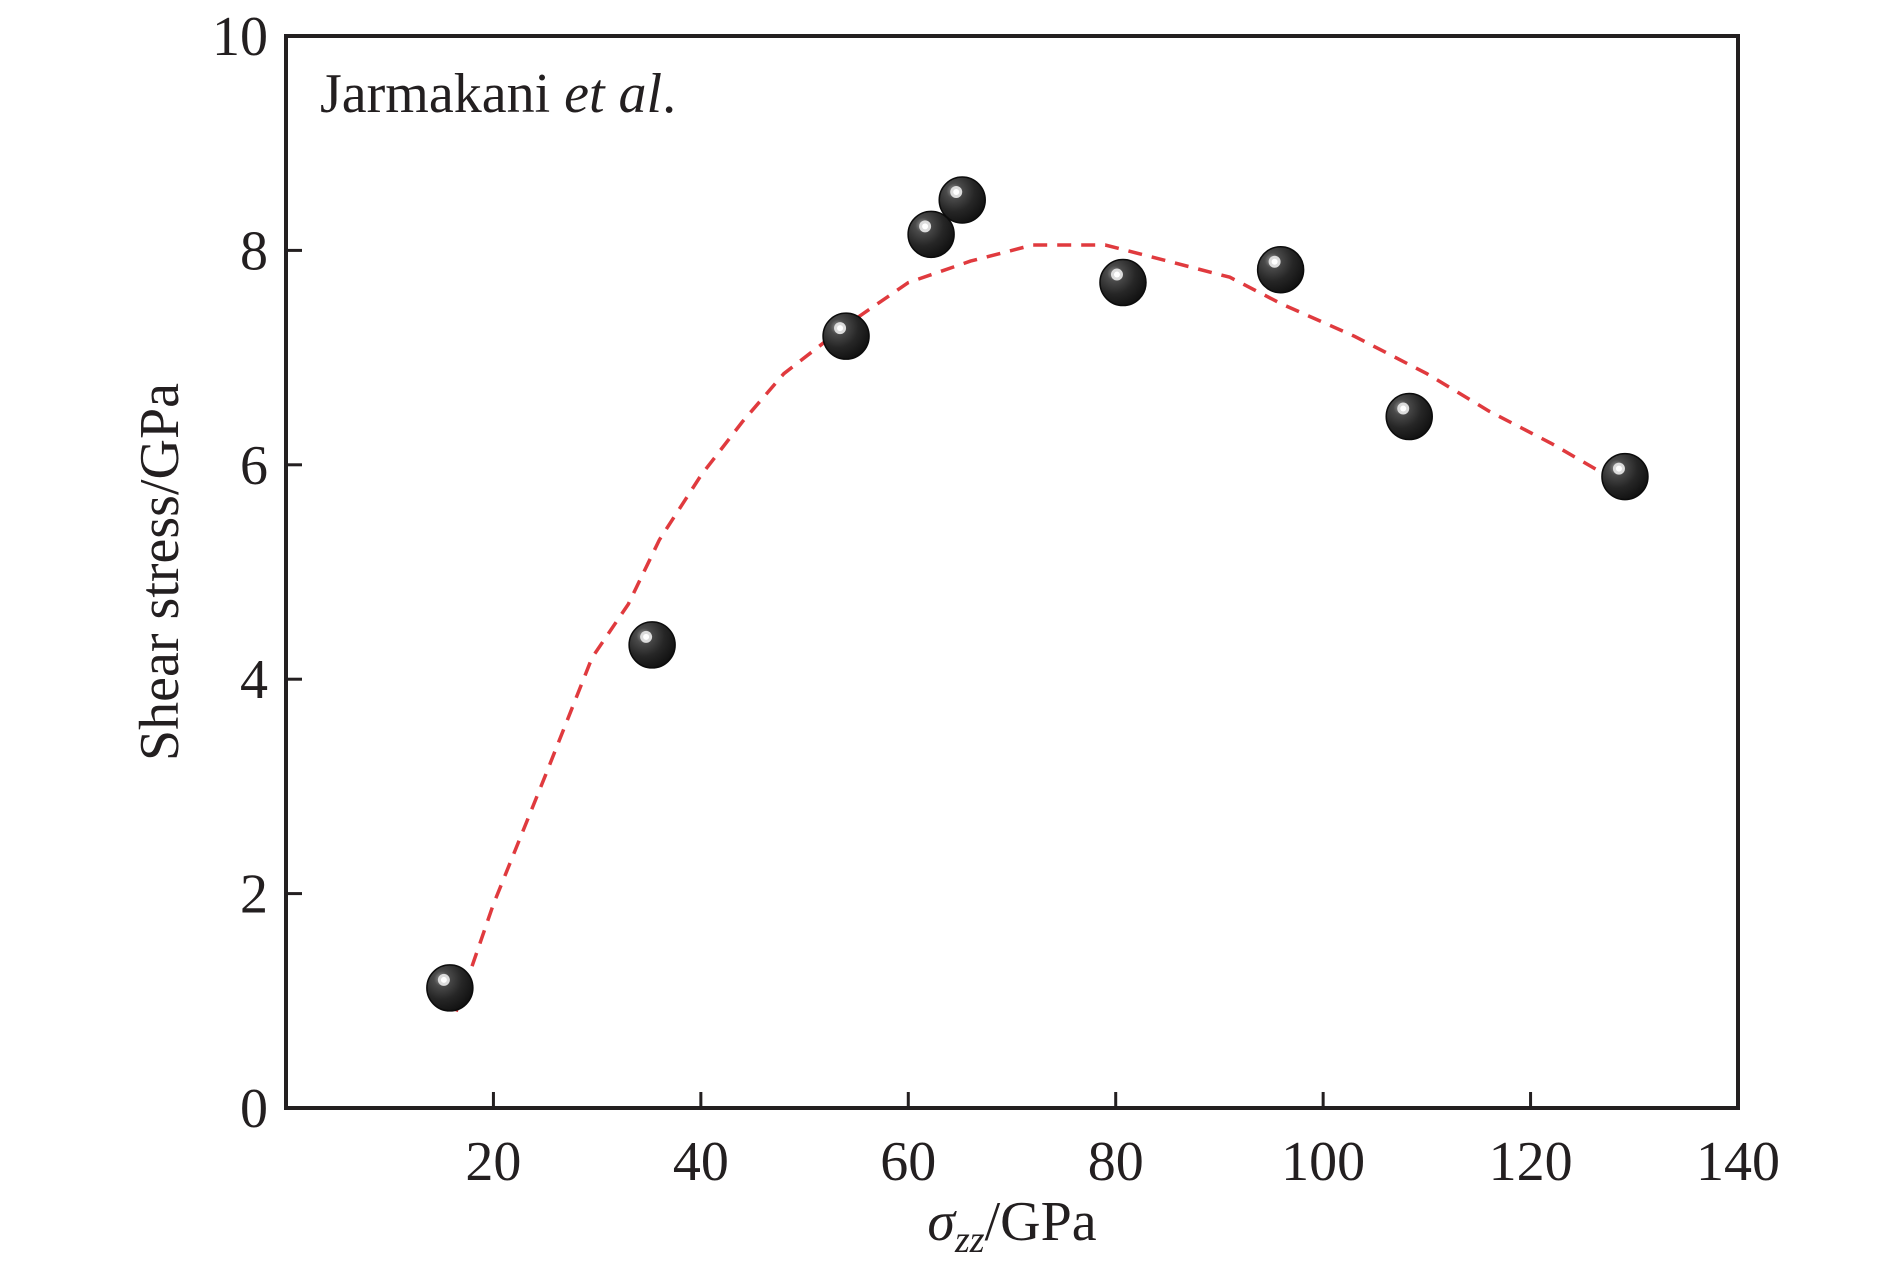 This screenshot has height=1271, width=1890. What do you see at coordinates (1116, 1162) in the screenshot?
I see `x-tick-label: 80` at bounding box center [1116, 1162].